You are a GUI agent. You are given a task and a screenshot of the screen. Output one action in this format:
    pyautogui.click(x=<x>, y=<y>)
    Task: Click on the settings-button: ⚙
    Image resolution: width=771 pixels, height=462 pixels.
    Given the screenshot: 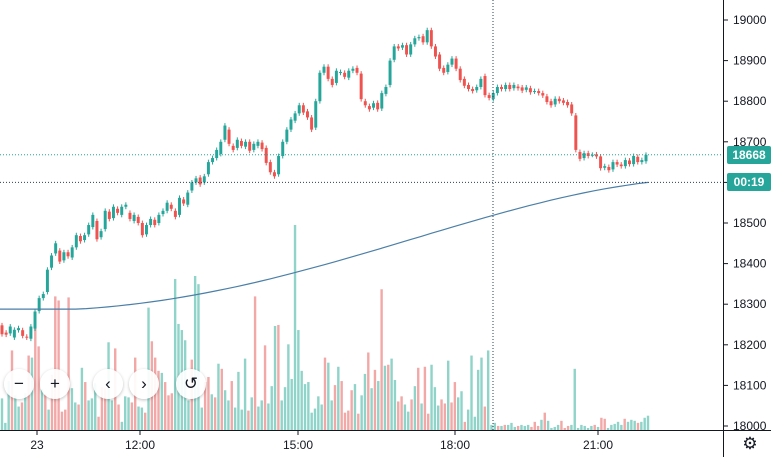 What is the action you would take?
    pyautogui.click(x=750, y=444)
    